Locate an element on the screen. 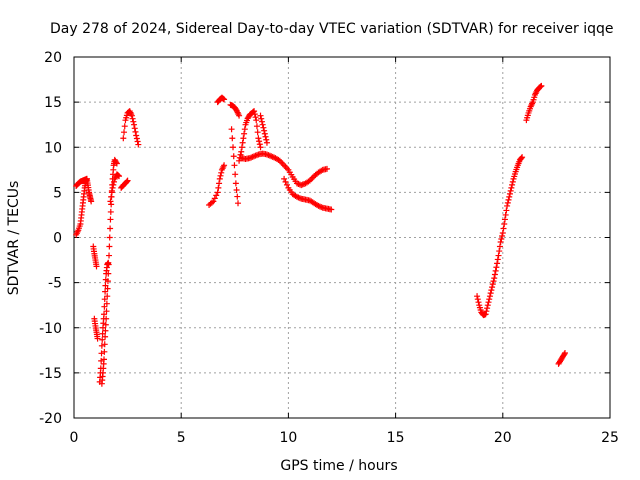  x-axis-title: GPS time / hours is located at coordinates (338, 466).